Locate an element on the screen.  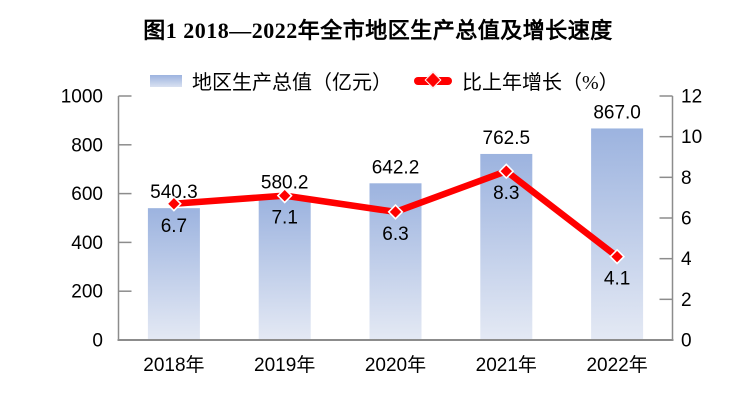
chart-title: 图1 2018—2022年全市地区生产总值及增长速度 is located at coordinates (378, 30).